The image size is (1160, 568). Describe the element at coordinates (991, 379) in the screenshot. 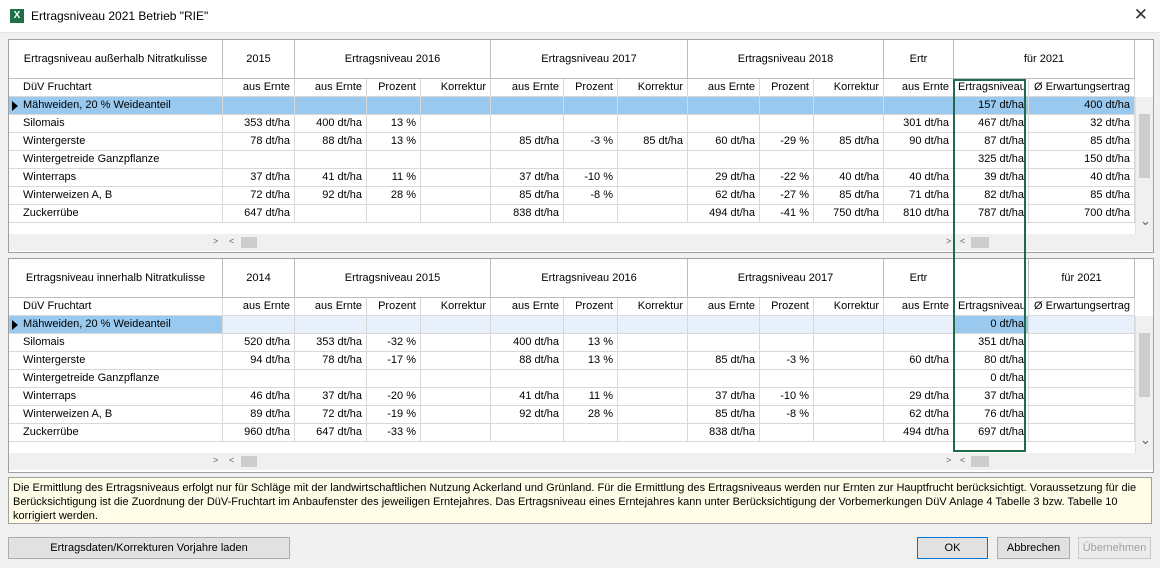

I see `table-cell: 0 dt/ha` at that location.